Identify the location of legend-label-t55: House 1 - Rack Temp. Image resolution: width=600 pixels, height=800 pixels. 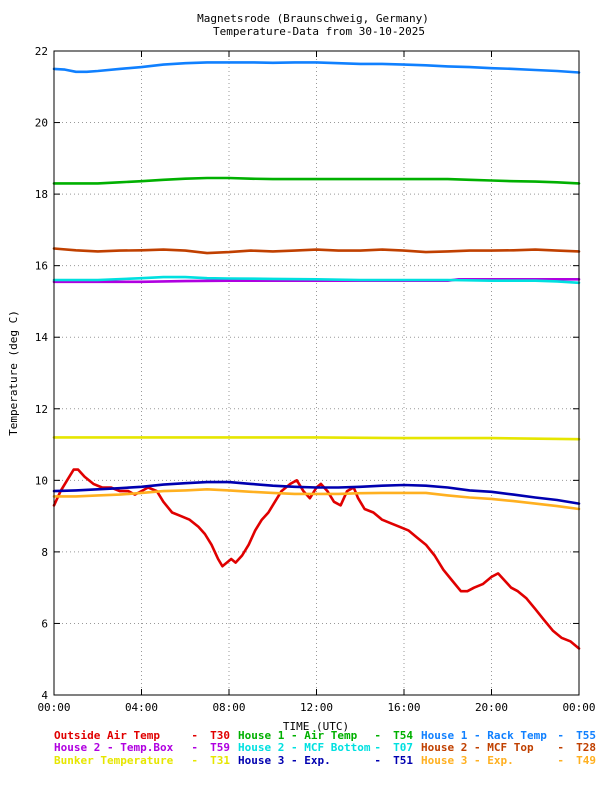
(484, 735).